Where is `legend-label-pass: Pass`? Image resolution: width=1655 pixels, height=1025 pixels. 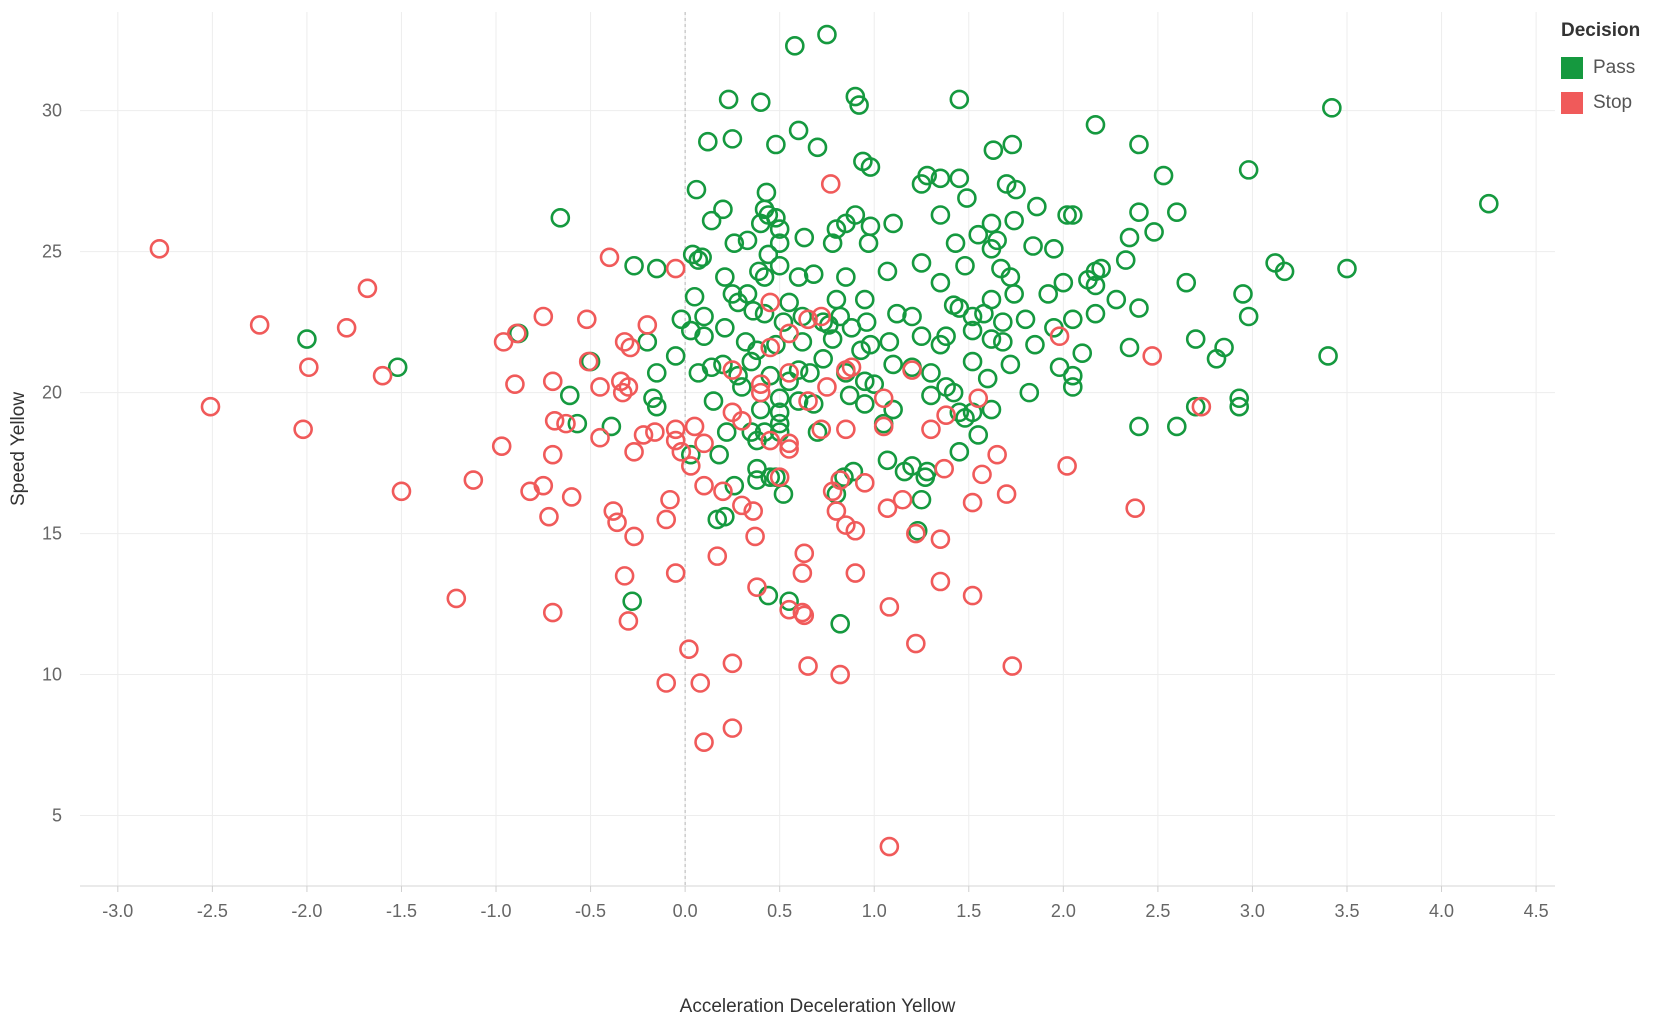
legend-label-pass: Pass is located at coordinates (1614, 67).